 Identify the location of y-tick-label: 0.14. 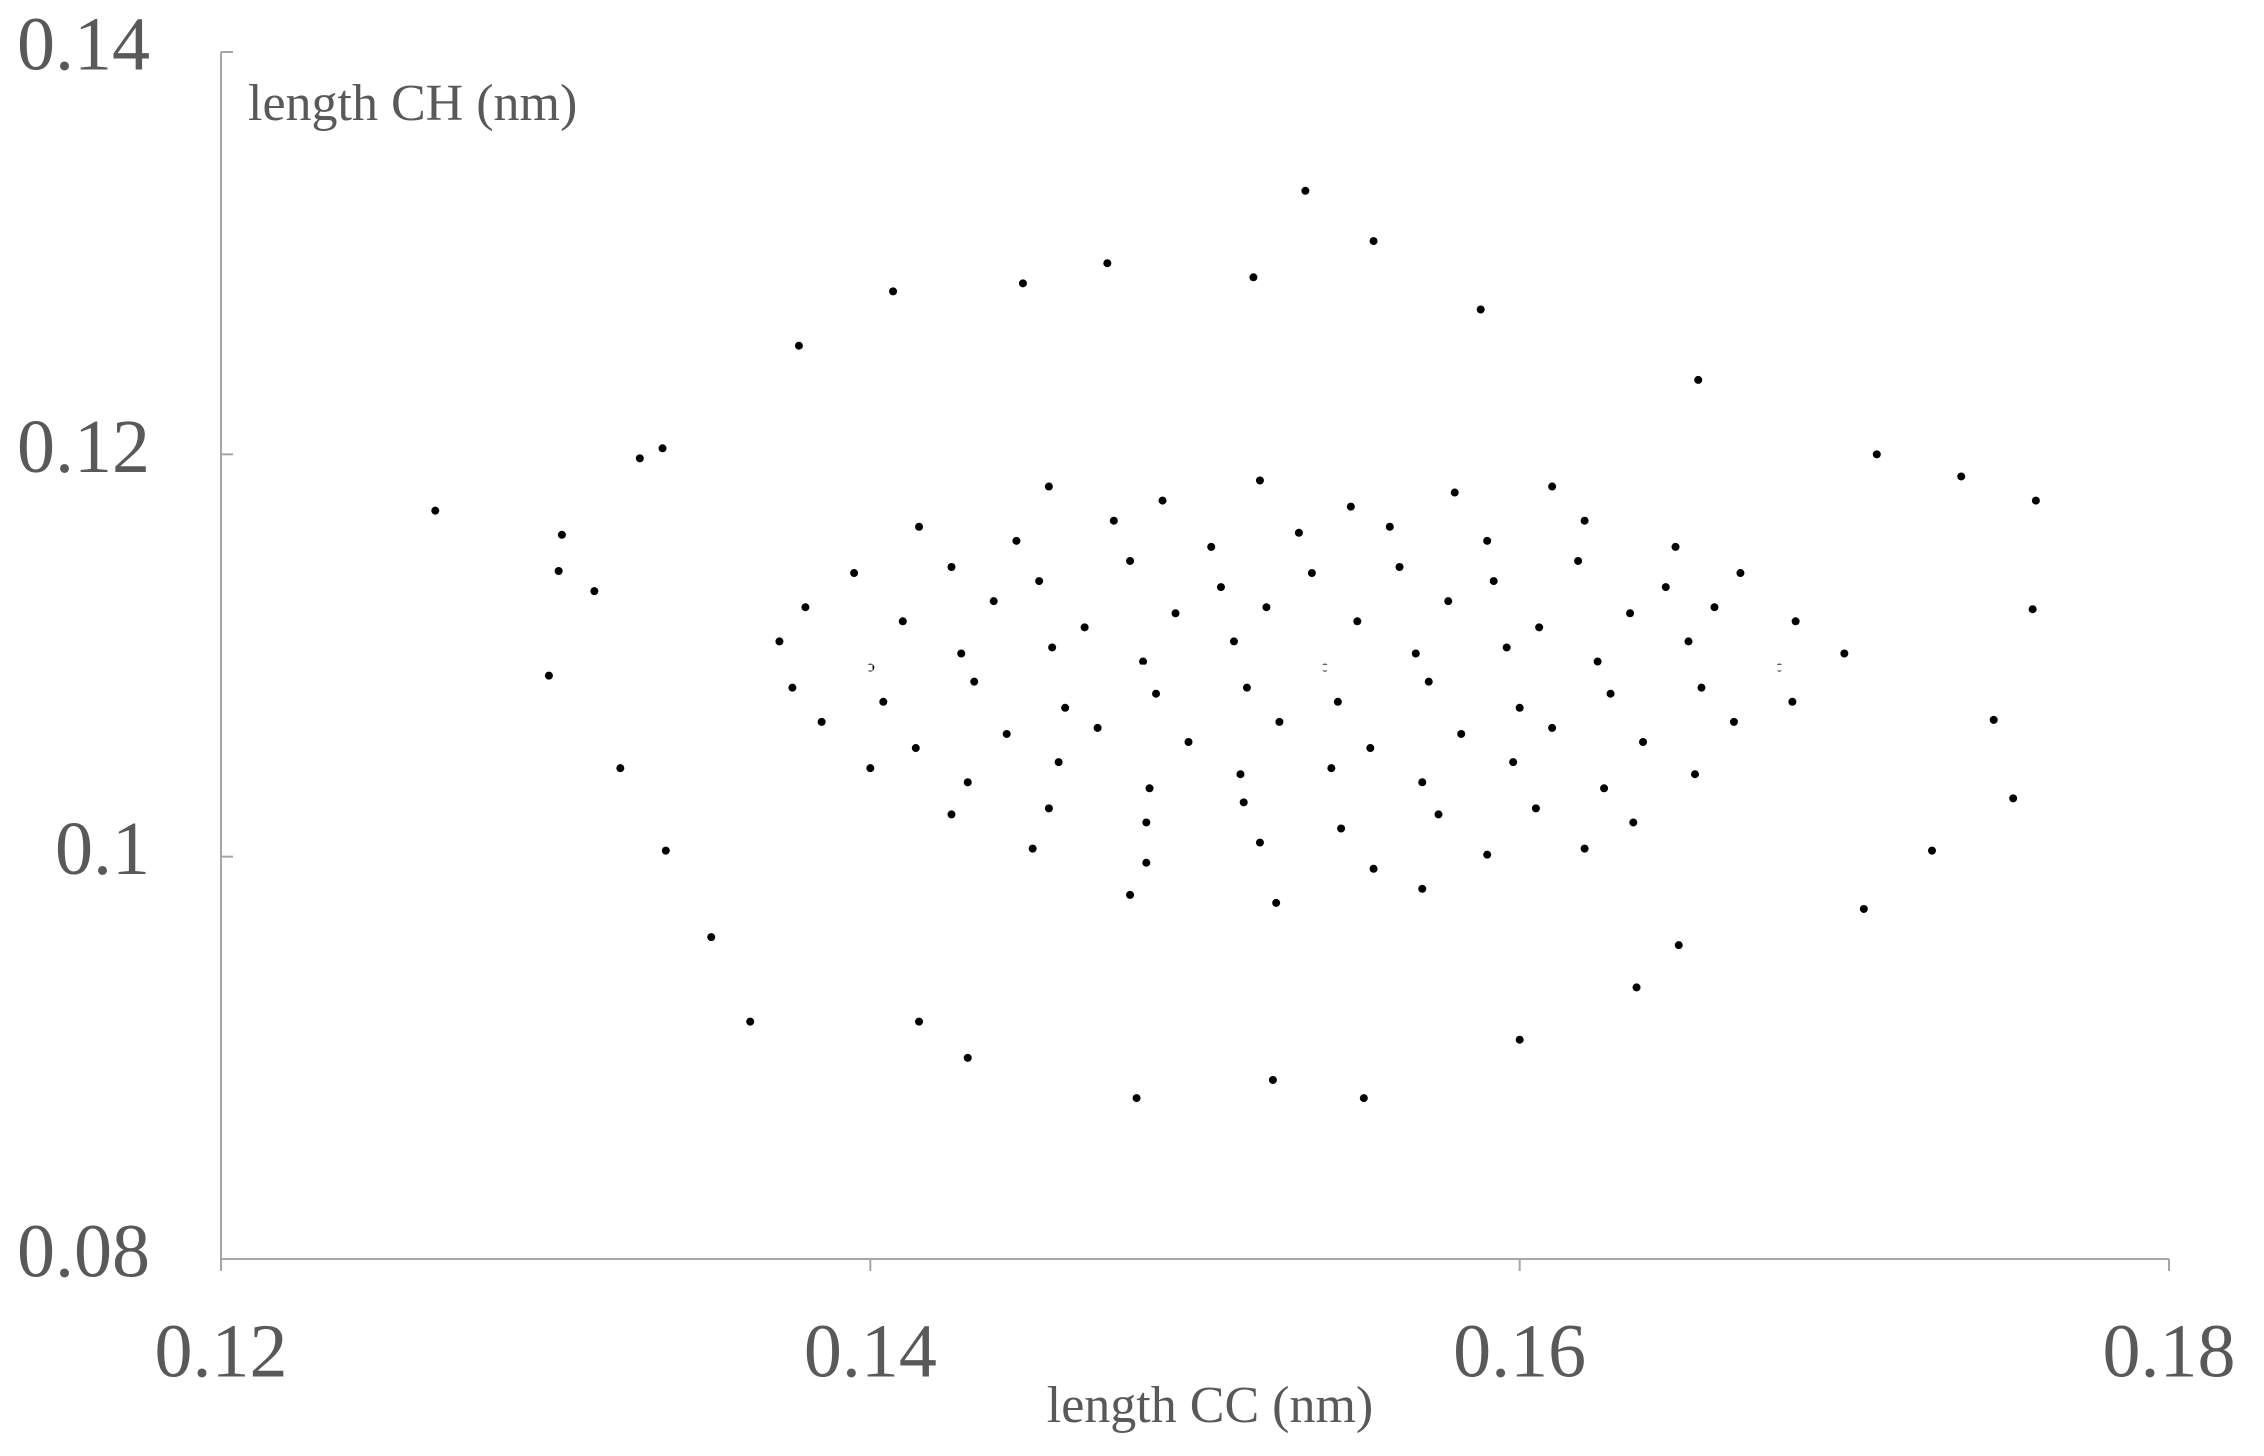
(83, 44).